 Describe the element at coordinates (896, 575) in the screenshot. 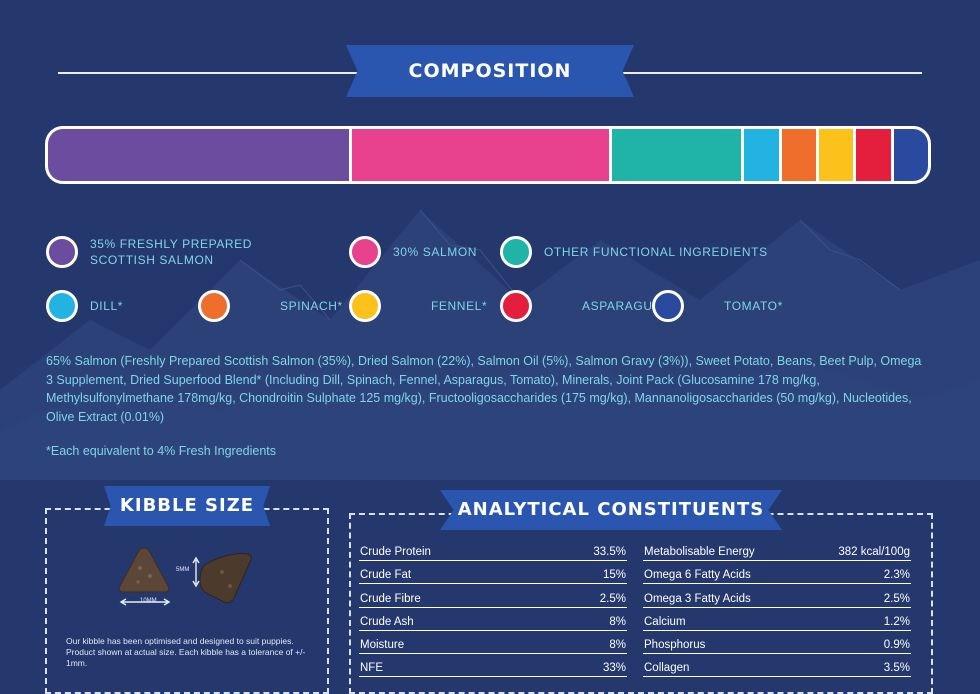

I see `constituent-value: 2.3%` at that location.